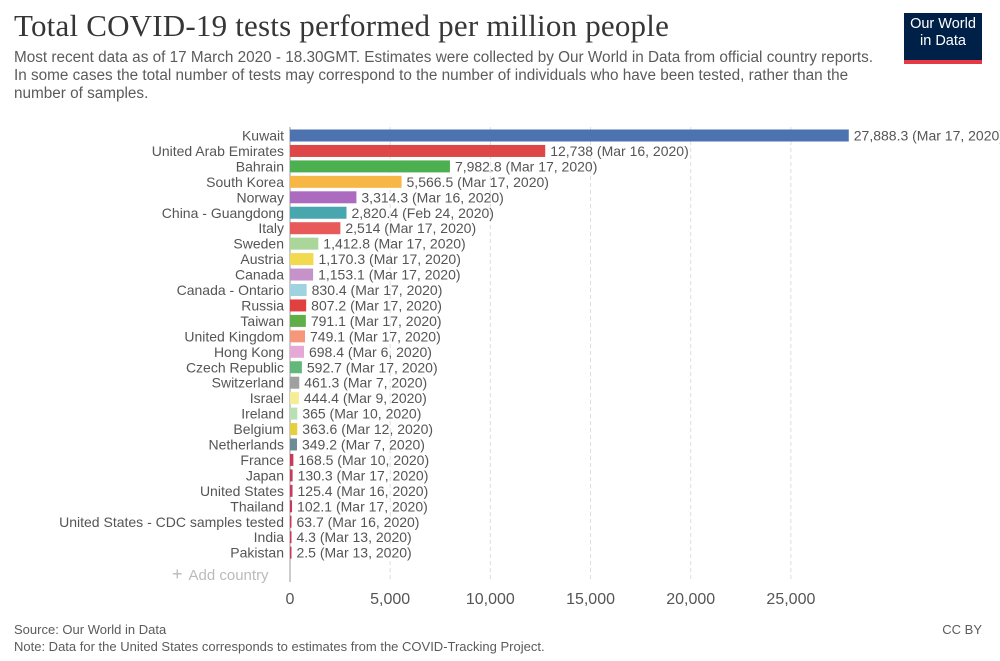 This screenshot has height=661, width=1000. I want to click on value-label: 444.4 (Mar 9, 2020), so click(365, 398).